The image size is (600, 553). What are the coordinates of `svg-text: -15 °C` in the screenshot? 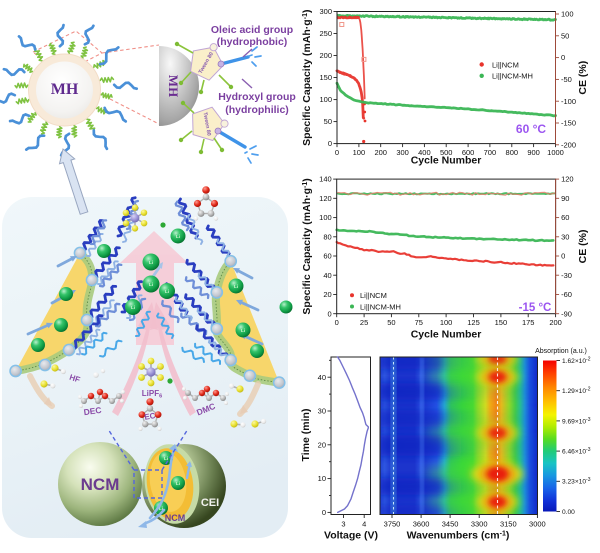 It's located at (535, 308).